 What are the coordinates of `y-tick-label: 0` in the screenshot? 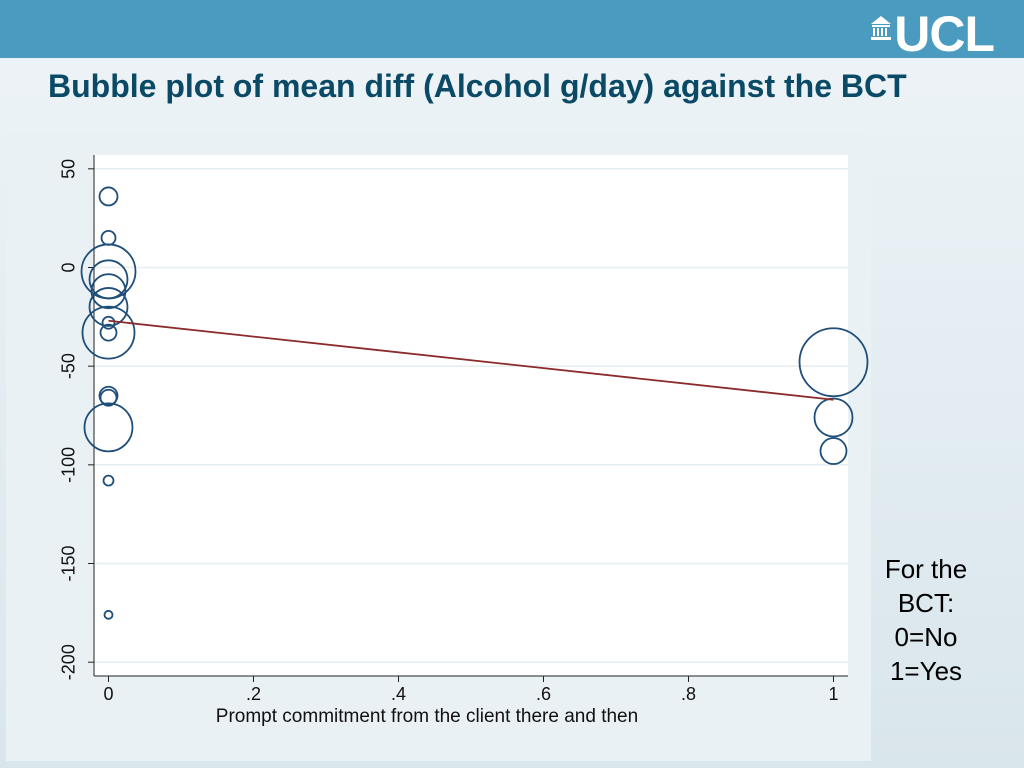 It's located at (69, 267).